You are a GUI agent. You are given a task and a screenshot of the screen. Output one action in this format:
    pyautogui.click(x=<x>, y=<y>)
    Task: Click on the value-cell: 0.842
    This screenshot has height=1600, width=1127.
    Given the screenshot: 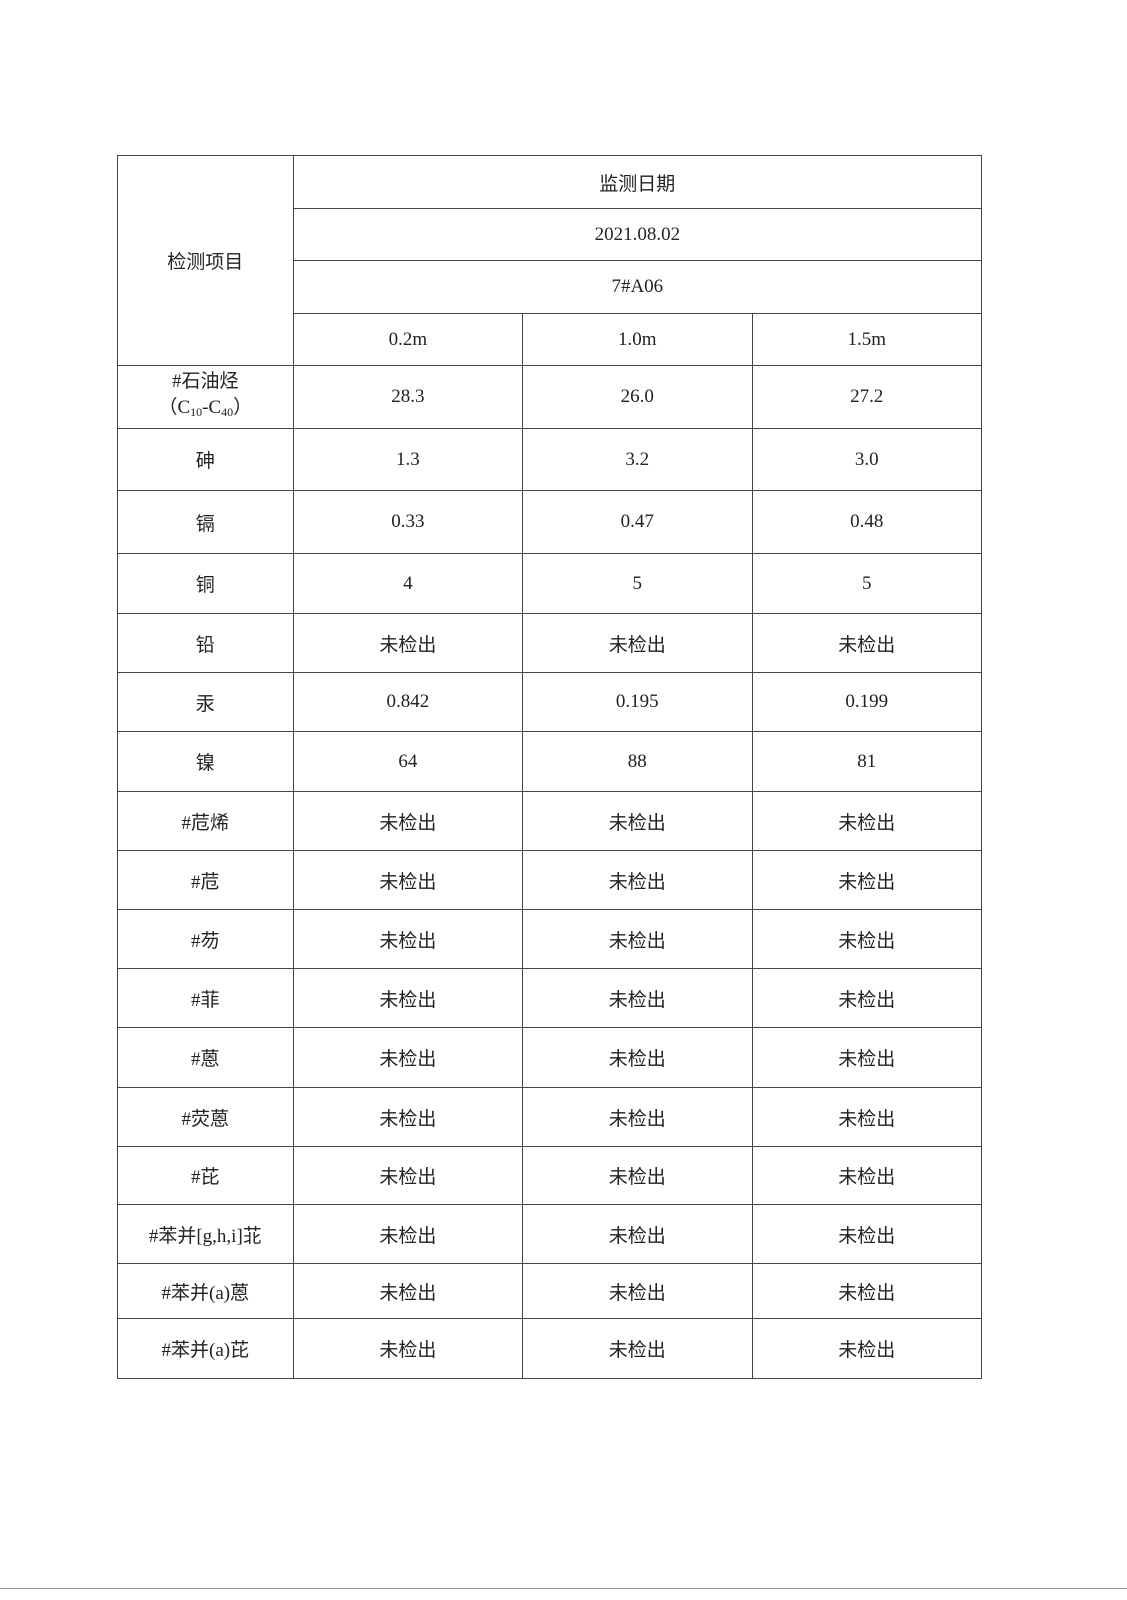 What is the action you would take?
    pyautogui.click(x=408, y=702)
    